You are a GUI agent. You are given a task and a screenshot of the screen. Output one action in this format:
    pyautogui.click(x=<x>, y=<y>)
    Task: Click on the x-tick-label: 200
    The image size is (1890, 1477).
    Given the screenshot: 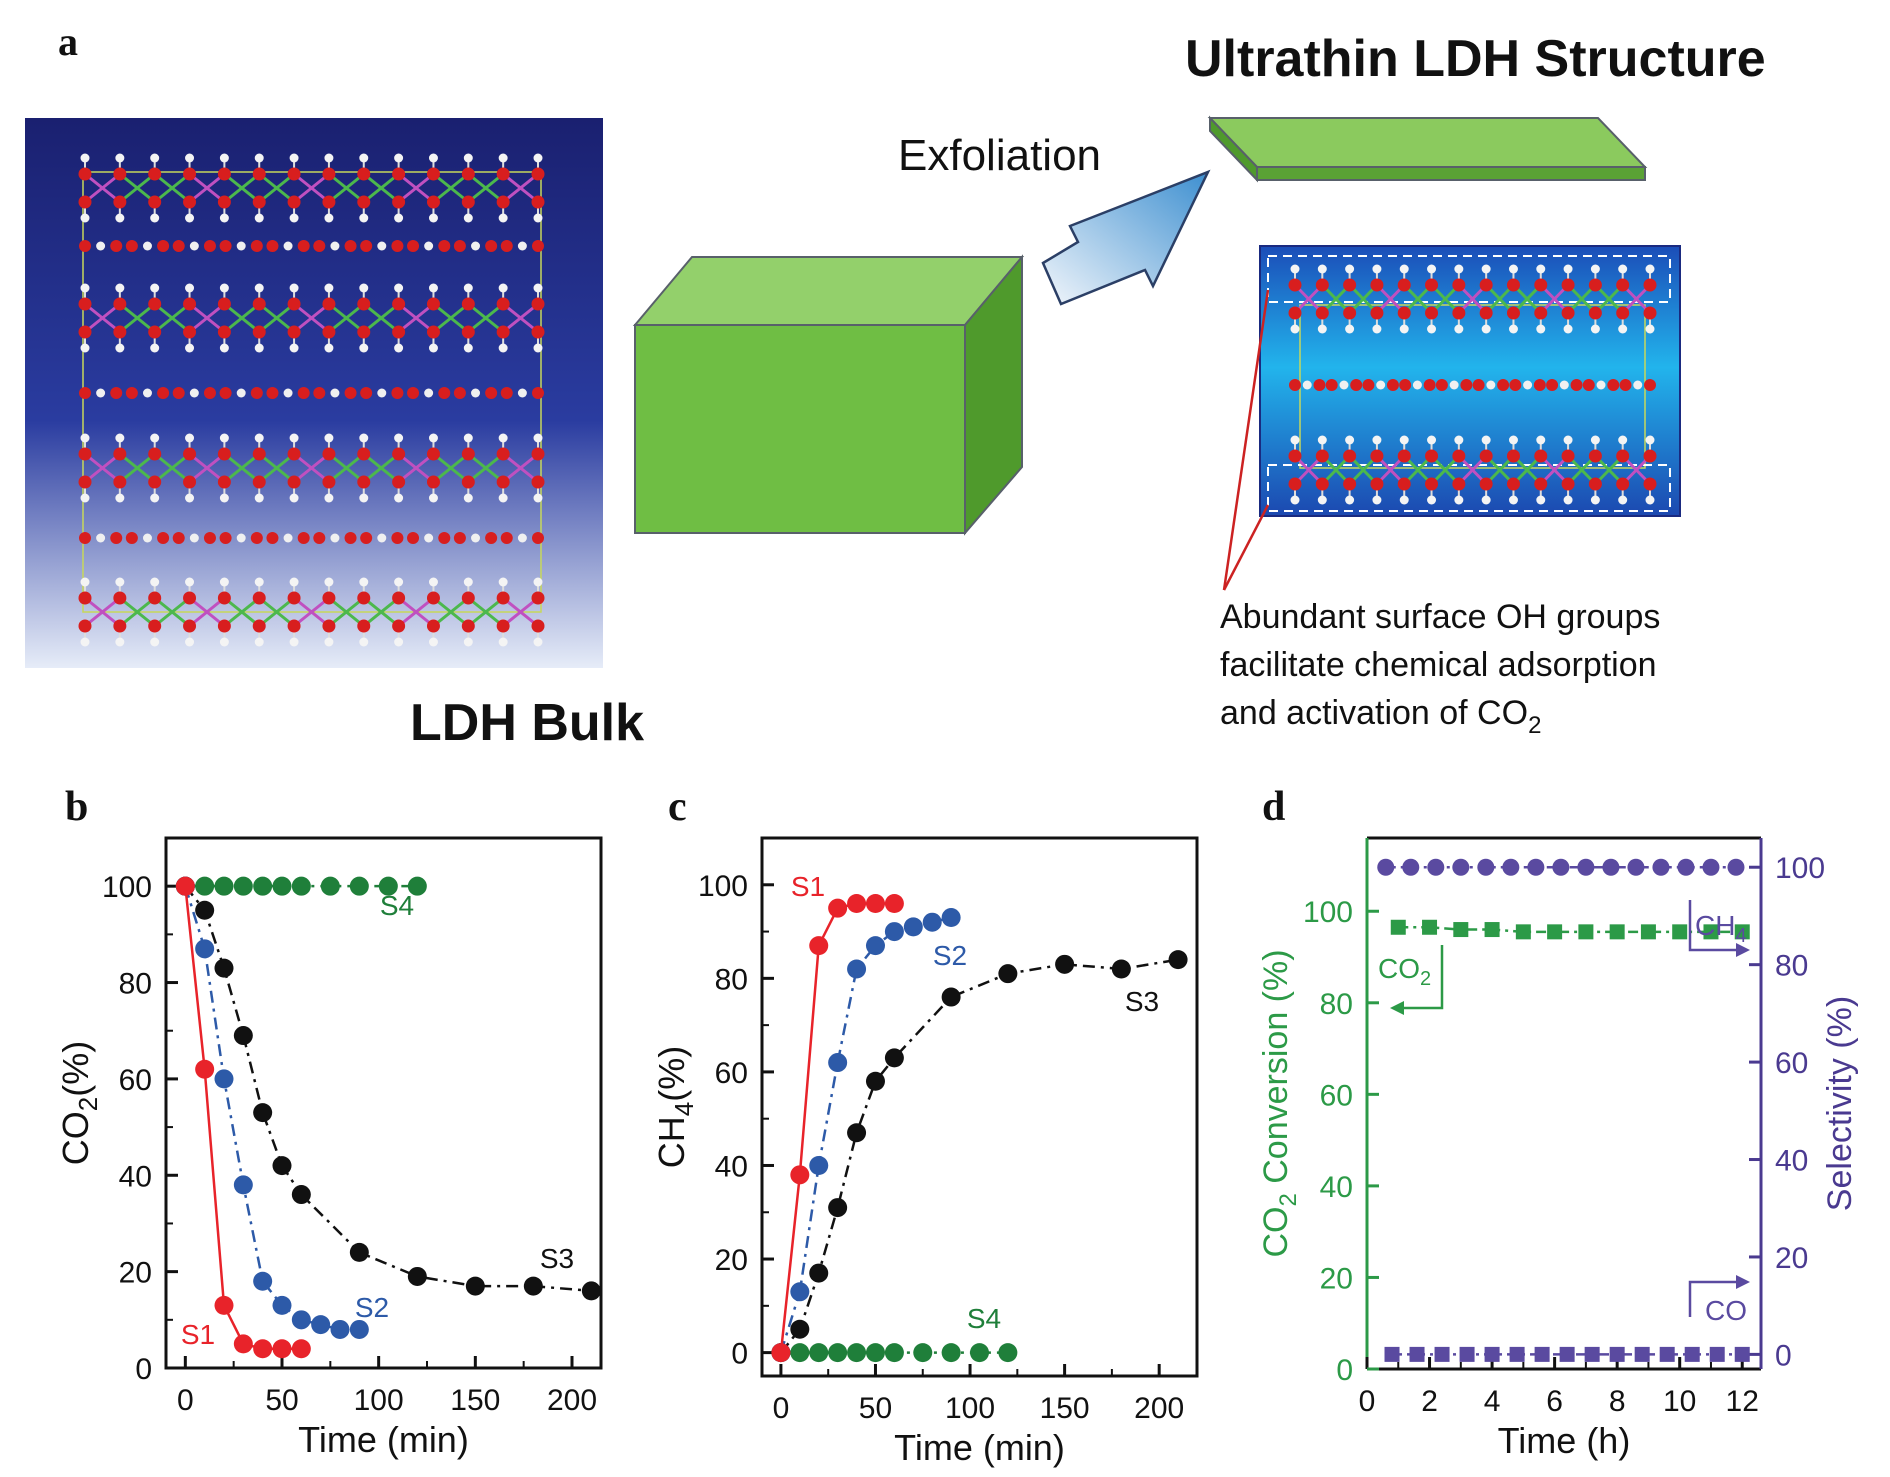 What is the action you would take?
    pyautogui.click(x=572, y=1400)
    